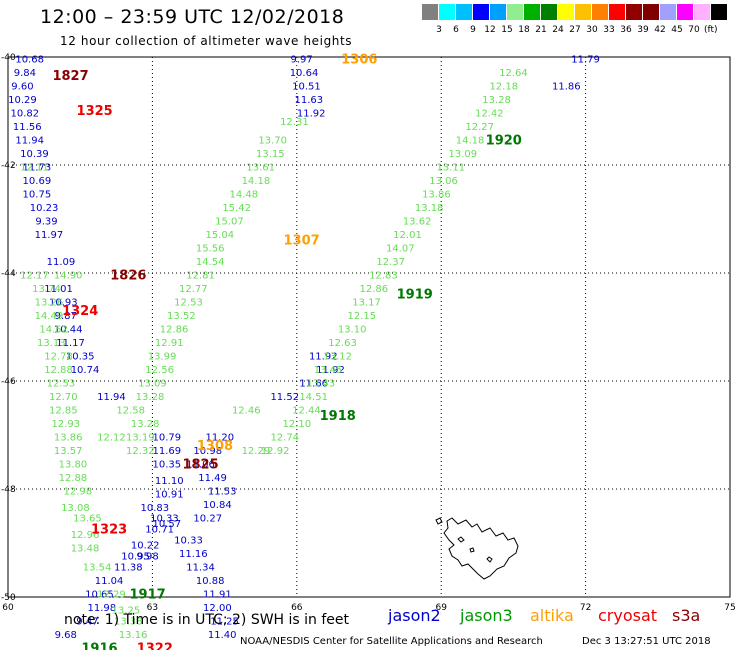  What do you see at coordinates (73, 478) in the screenshot?
I see `swh-value-jason3: 12.88` at bounding box center [73, 478].